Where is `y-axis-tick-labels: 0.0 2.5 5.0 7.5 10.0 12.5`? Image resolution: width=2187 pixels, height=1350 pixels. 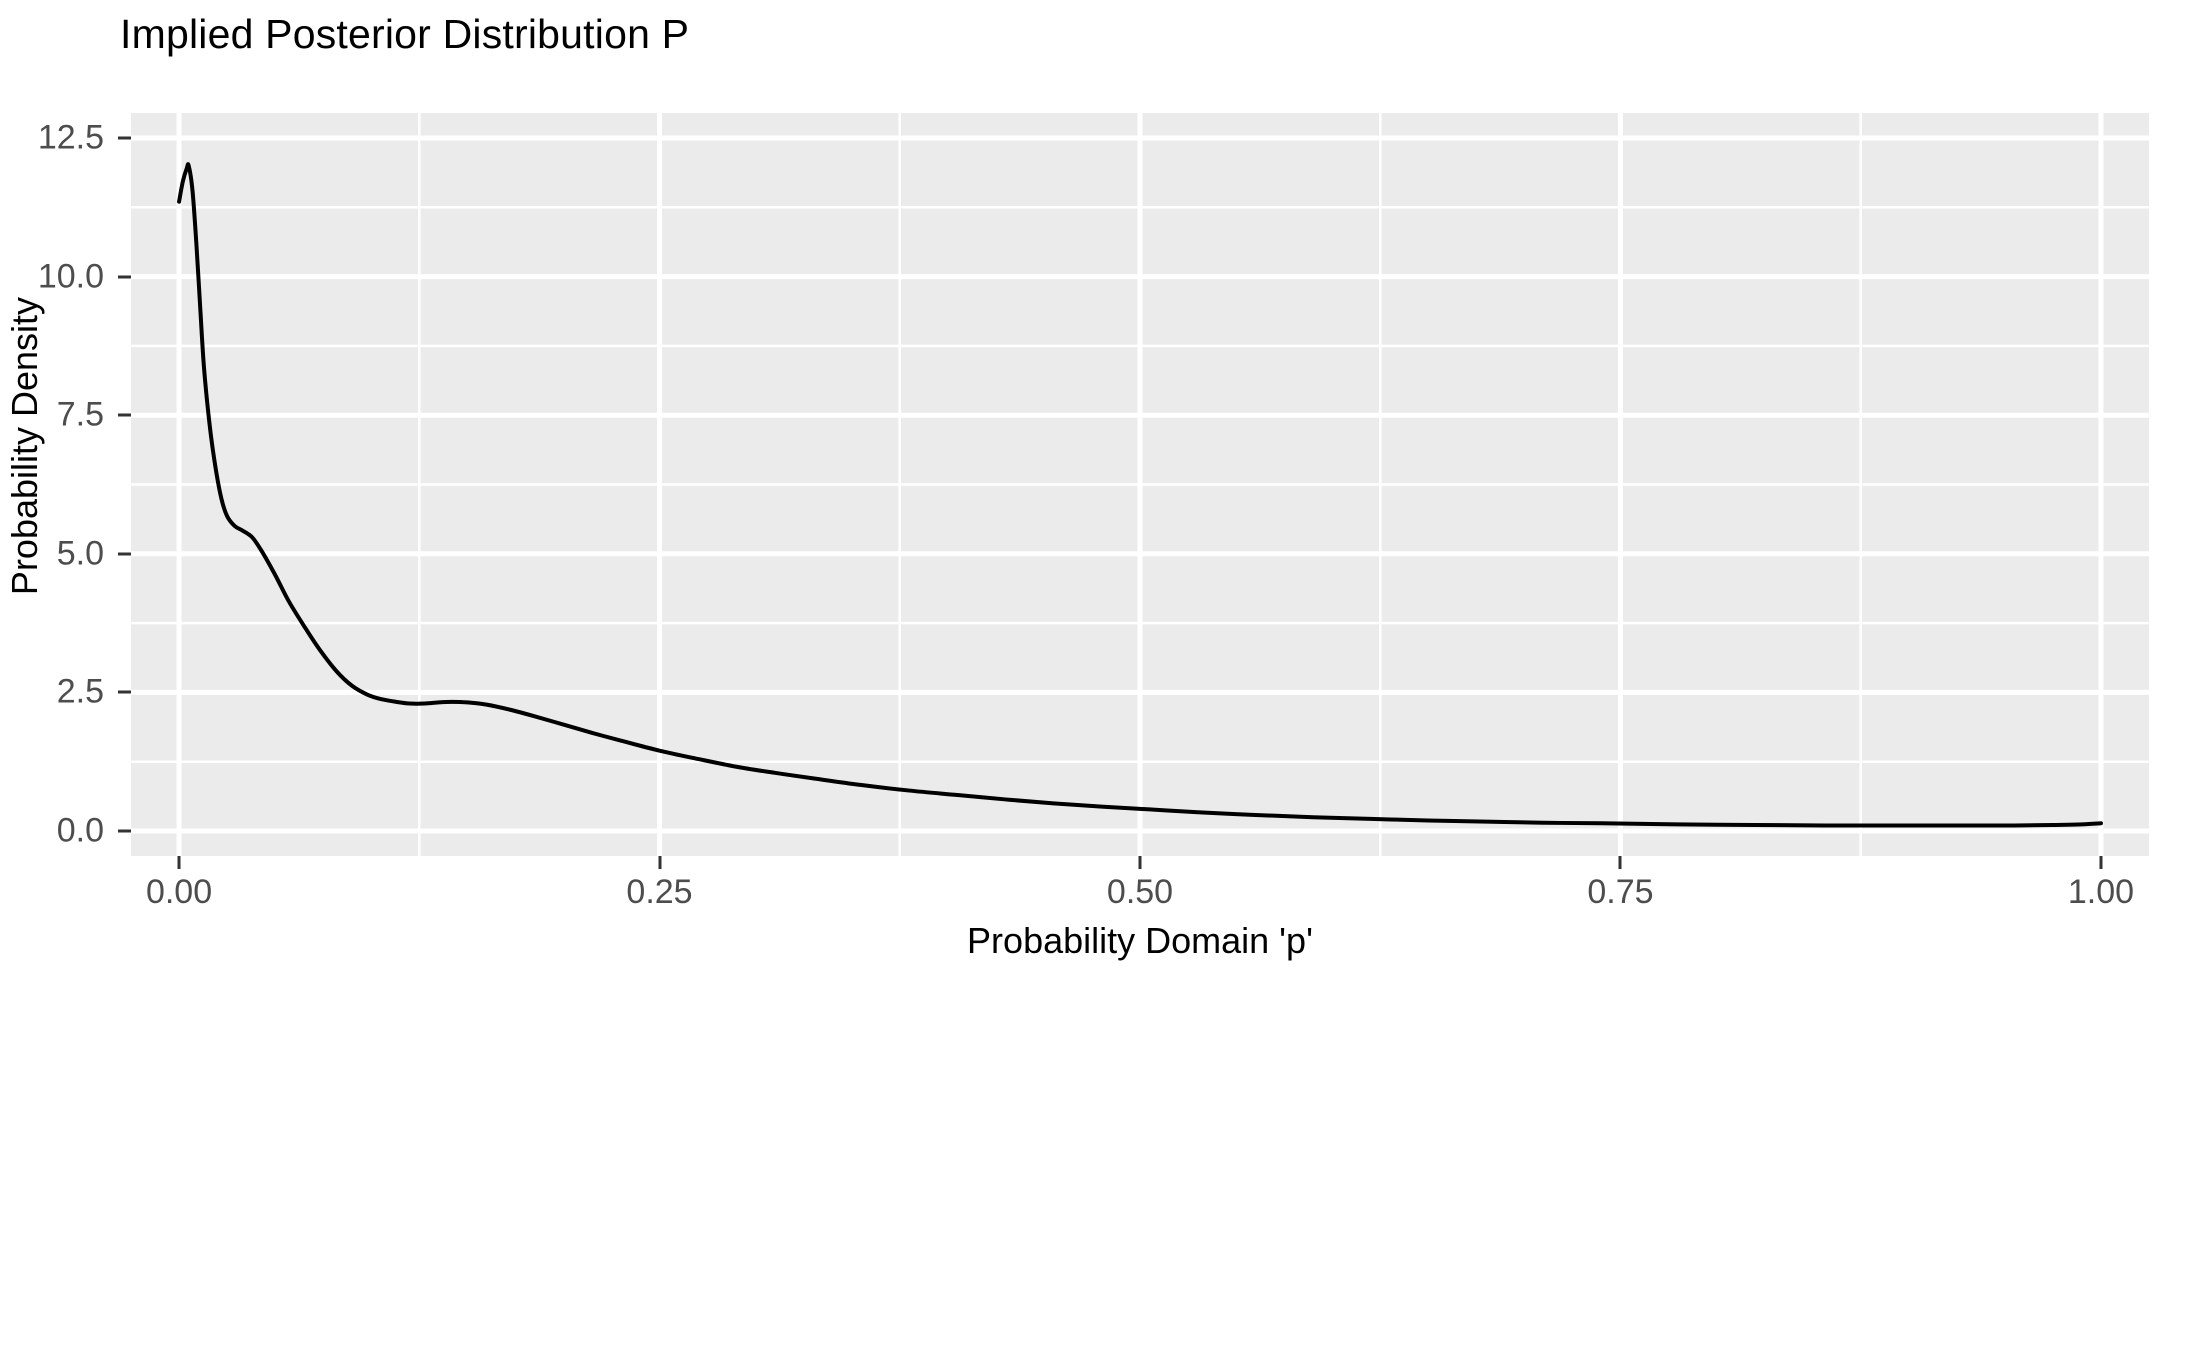
y-axis-tick-labels: 0.0 2.5 5.0 7.5 10.0 12.5 is located at coordinates (52, 484).